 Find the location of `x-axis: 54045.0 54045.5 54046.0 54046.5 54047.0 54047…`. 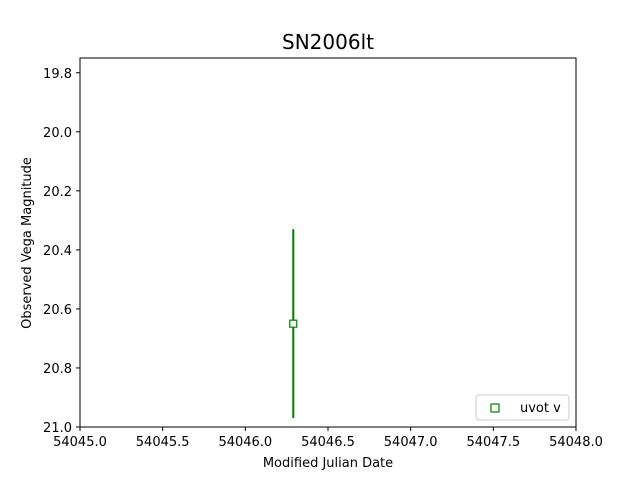

x-axis: 54045.0 54045.5 54046.0 54046.5 54047.0 54047… is located at coordinates (328, 438).